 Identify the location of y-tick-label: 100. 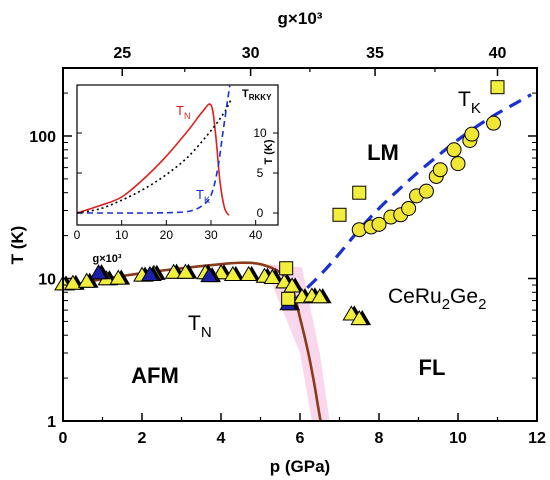
(42, 137).